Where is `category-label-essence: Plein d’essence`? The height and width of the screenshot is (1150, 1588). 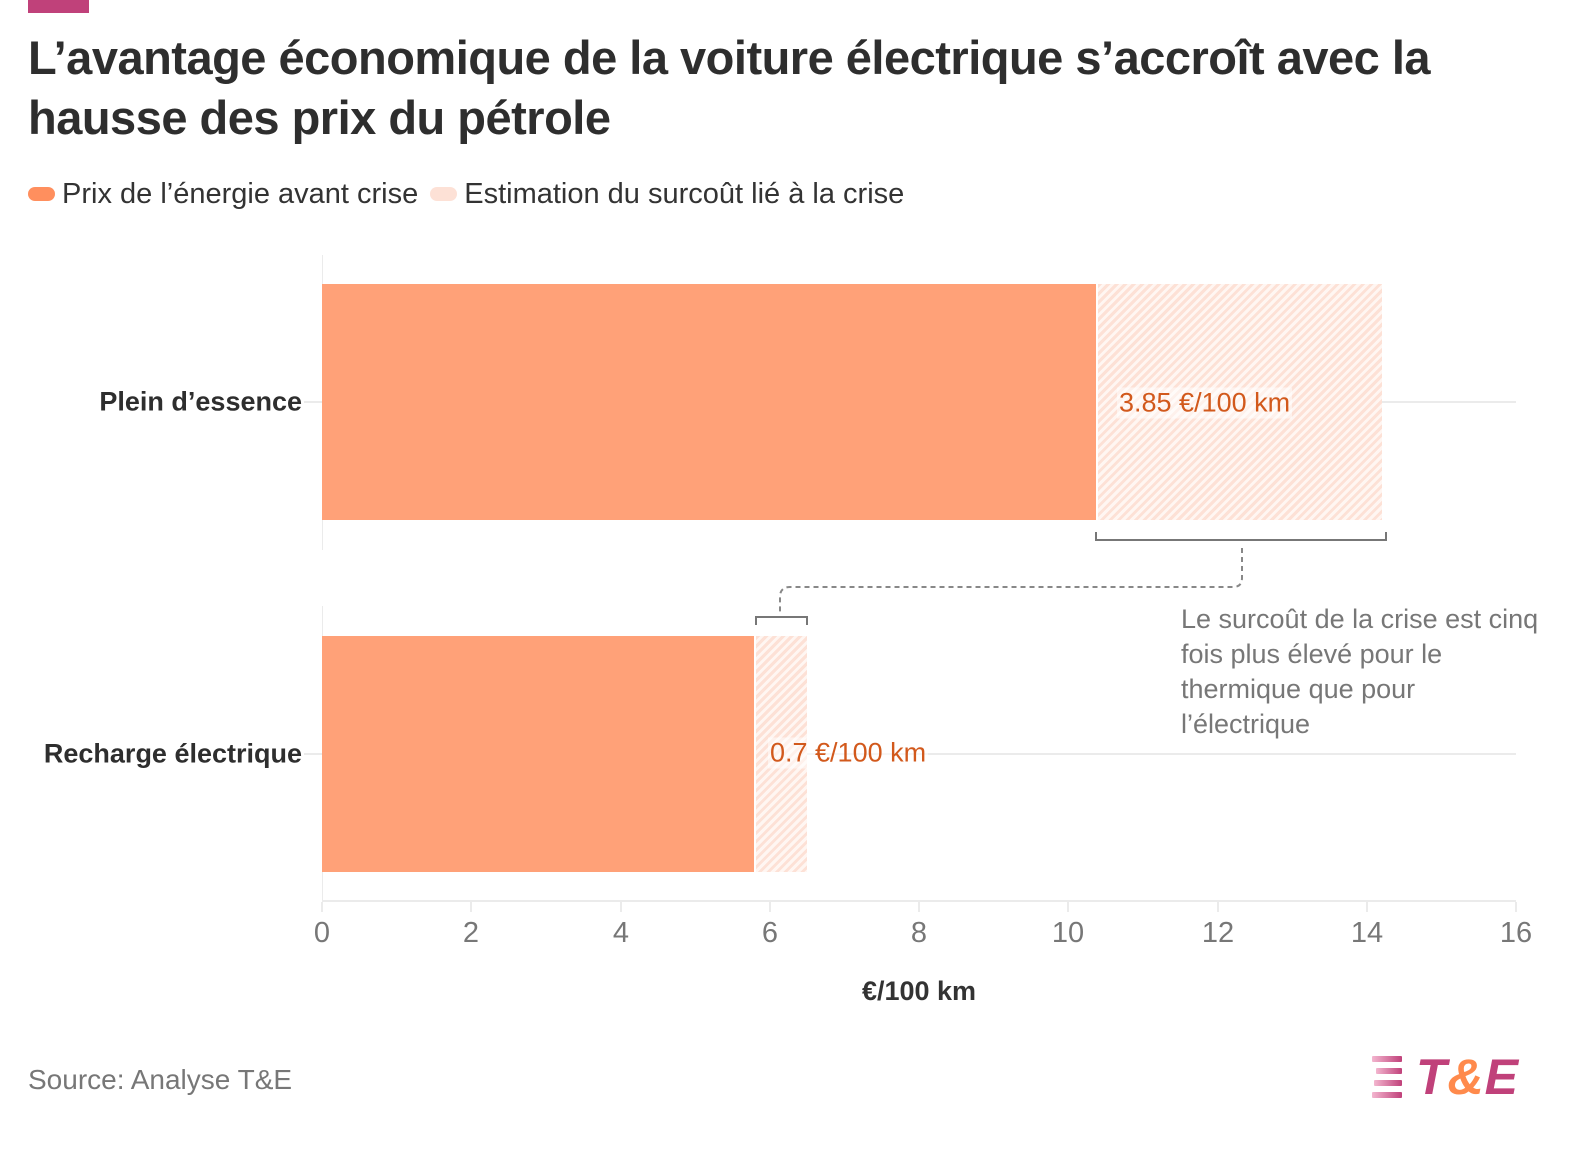 category-label-essence: Plein d’essence is located at coordinates (200, 401).